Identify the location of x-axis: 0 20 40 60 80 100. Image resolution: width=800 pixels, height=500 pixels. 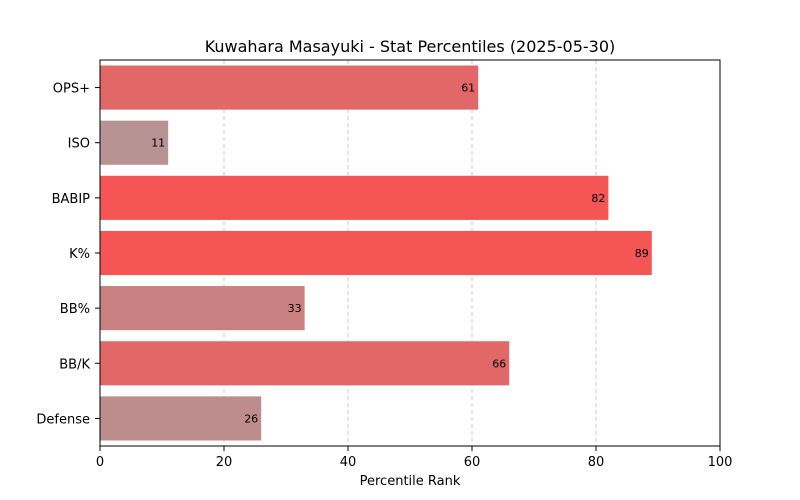
(414, 458).